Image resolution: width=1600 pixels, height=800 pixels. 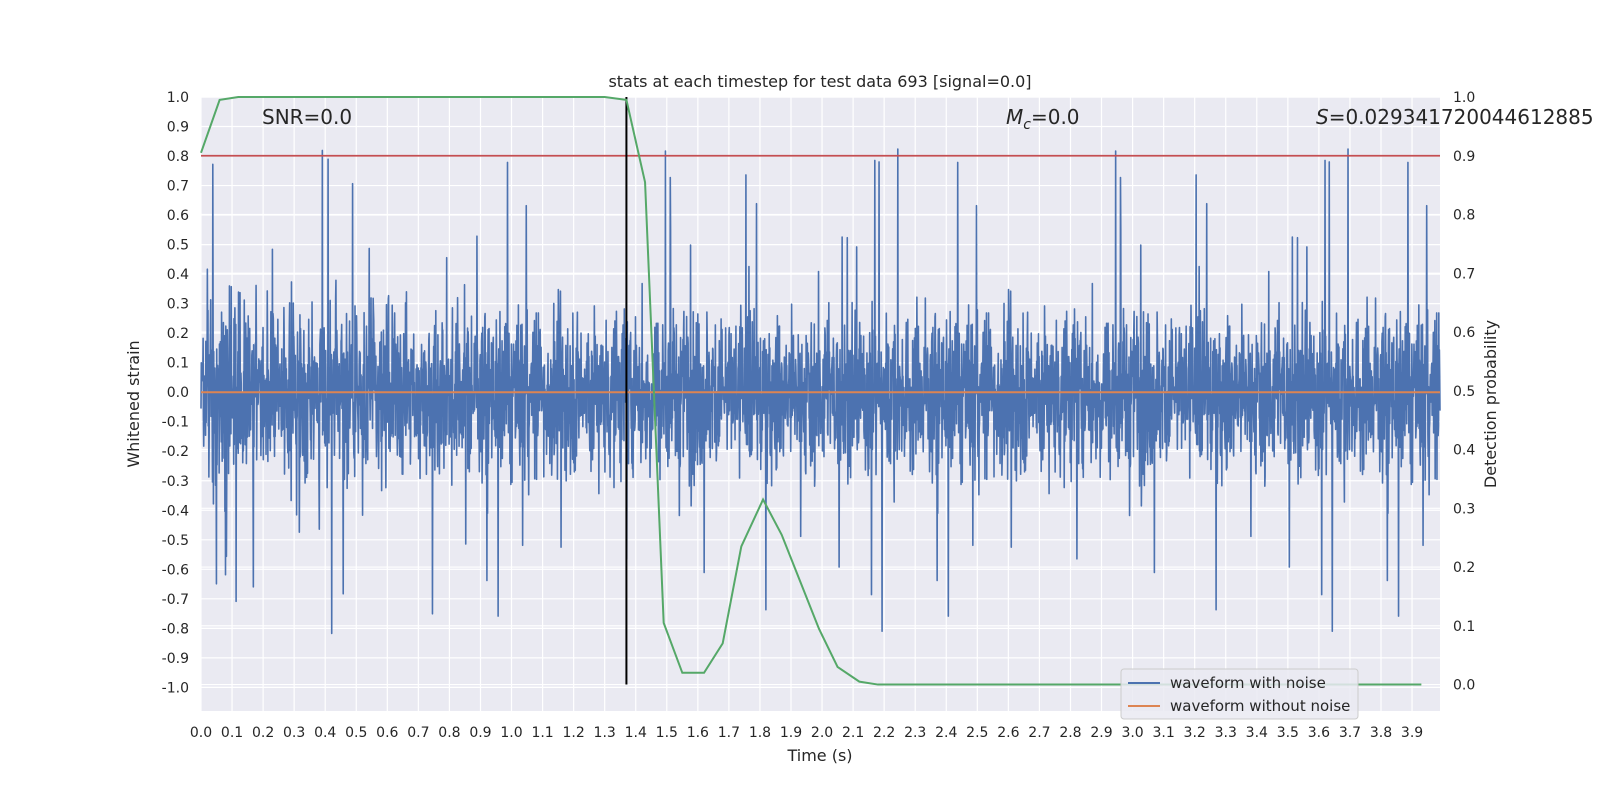 I want to click on x-tick-label: 0.2, so click(x=263, y=733).